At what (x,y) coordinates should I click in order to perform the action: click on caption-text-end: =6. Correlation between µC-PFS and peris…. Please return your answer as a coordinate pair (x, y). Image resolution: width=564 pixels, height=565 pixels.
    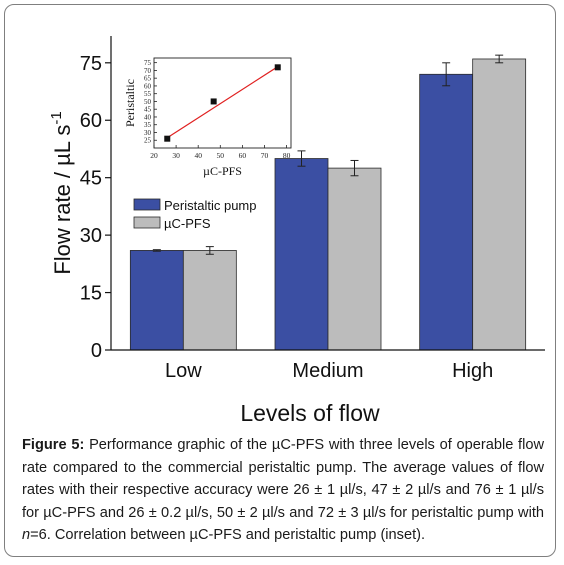
    Looking at the image, I should click on (228, 535).